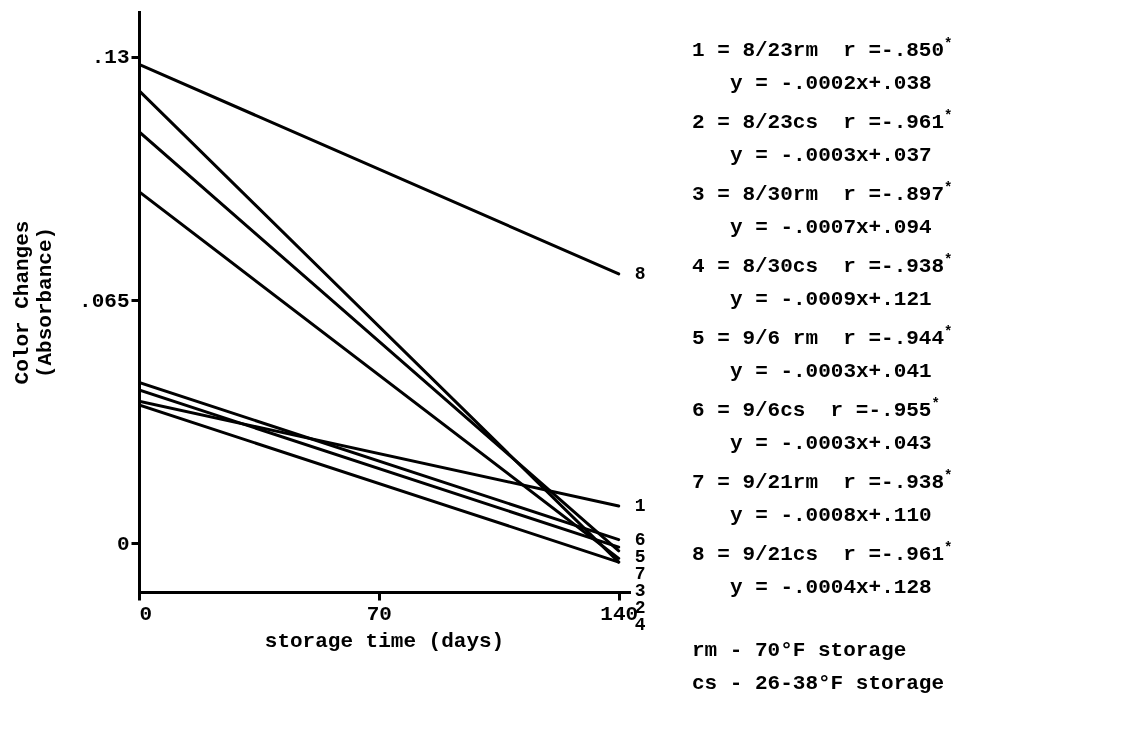  I want to click on text: 3 = 8/30rm r =-.897$^{*}$, so click(822, 193).